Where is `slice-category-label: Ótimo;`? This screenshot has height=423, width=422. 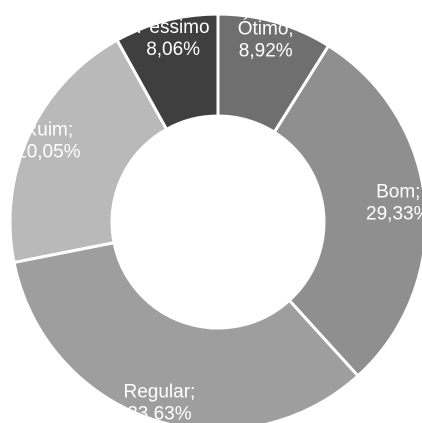 slice-category-label: Ótimo; is located at coordinates (266, 28).